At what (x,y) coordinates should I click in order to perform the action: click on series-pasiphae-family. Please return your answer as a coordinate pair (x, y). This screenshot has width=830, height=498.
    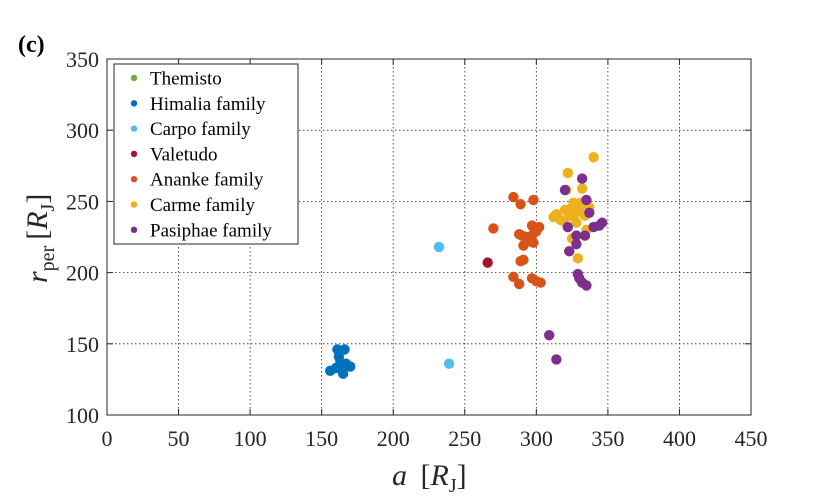
    Looking at the image, I should click on (576, 269).